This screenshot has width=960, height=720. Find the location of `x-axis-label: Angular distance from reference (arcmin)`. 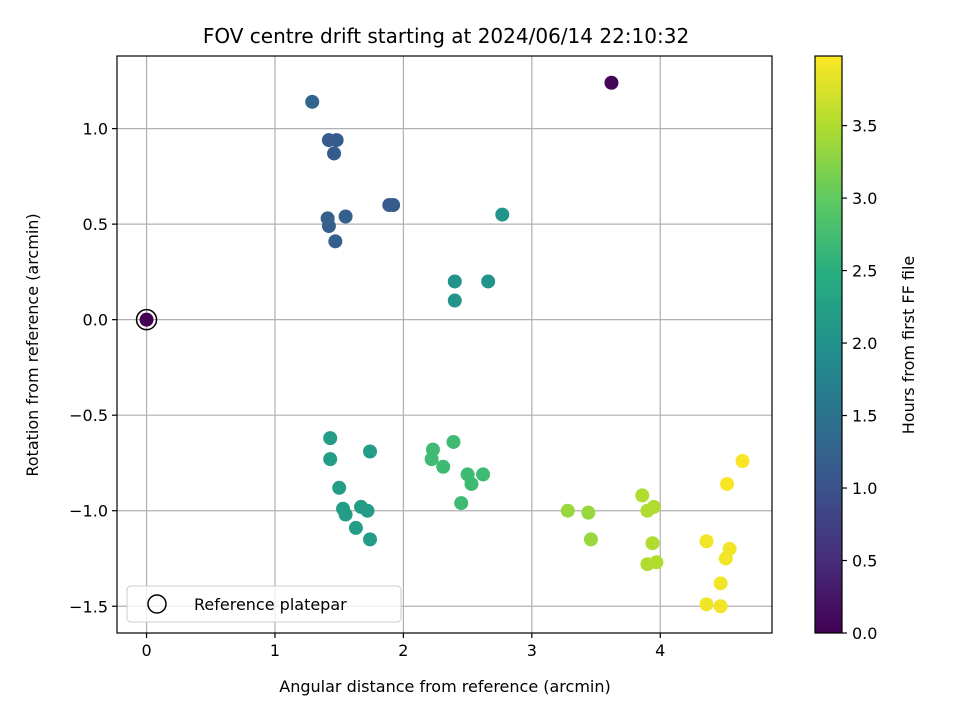

x-axis-label: Angular distance from reference (arcmin) is located at coordinates (444, 686).